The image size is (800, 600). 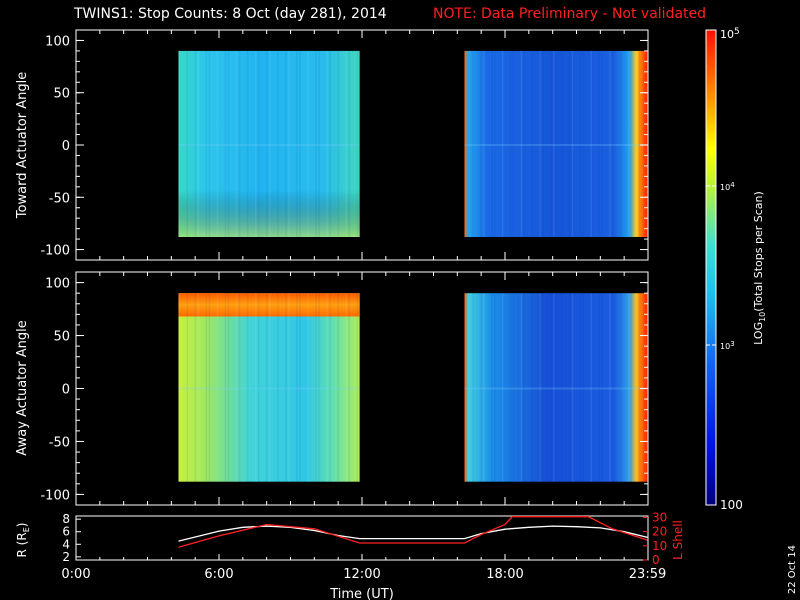 I want to click on x-tick-label: 12:00, so click(x=361, y=574).